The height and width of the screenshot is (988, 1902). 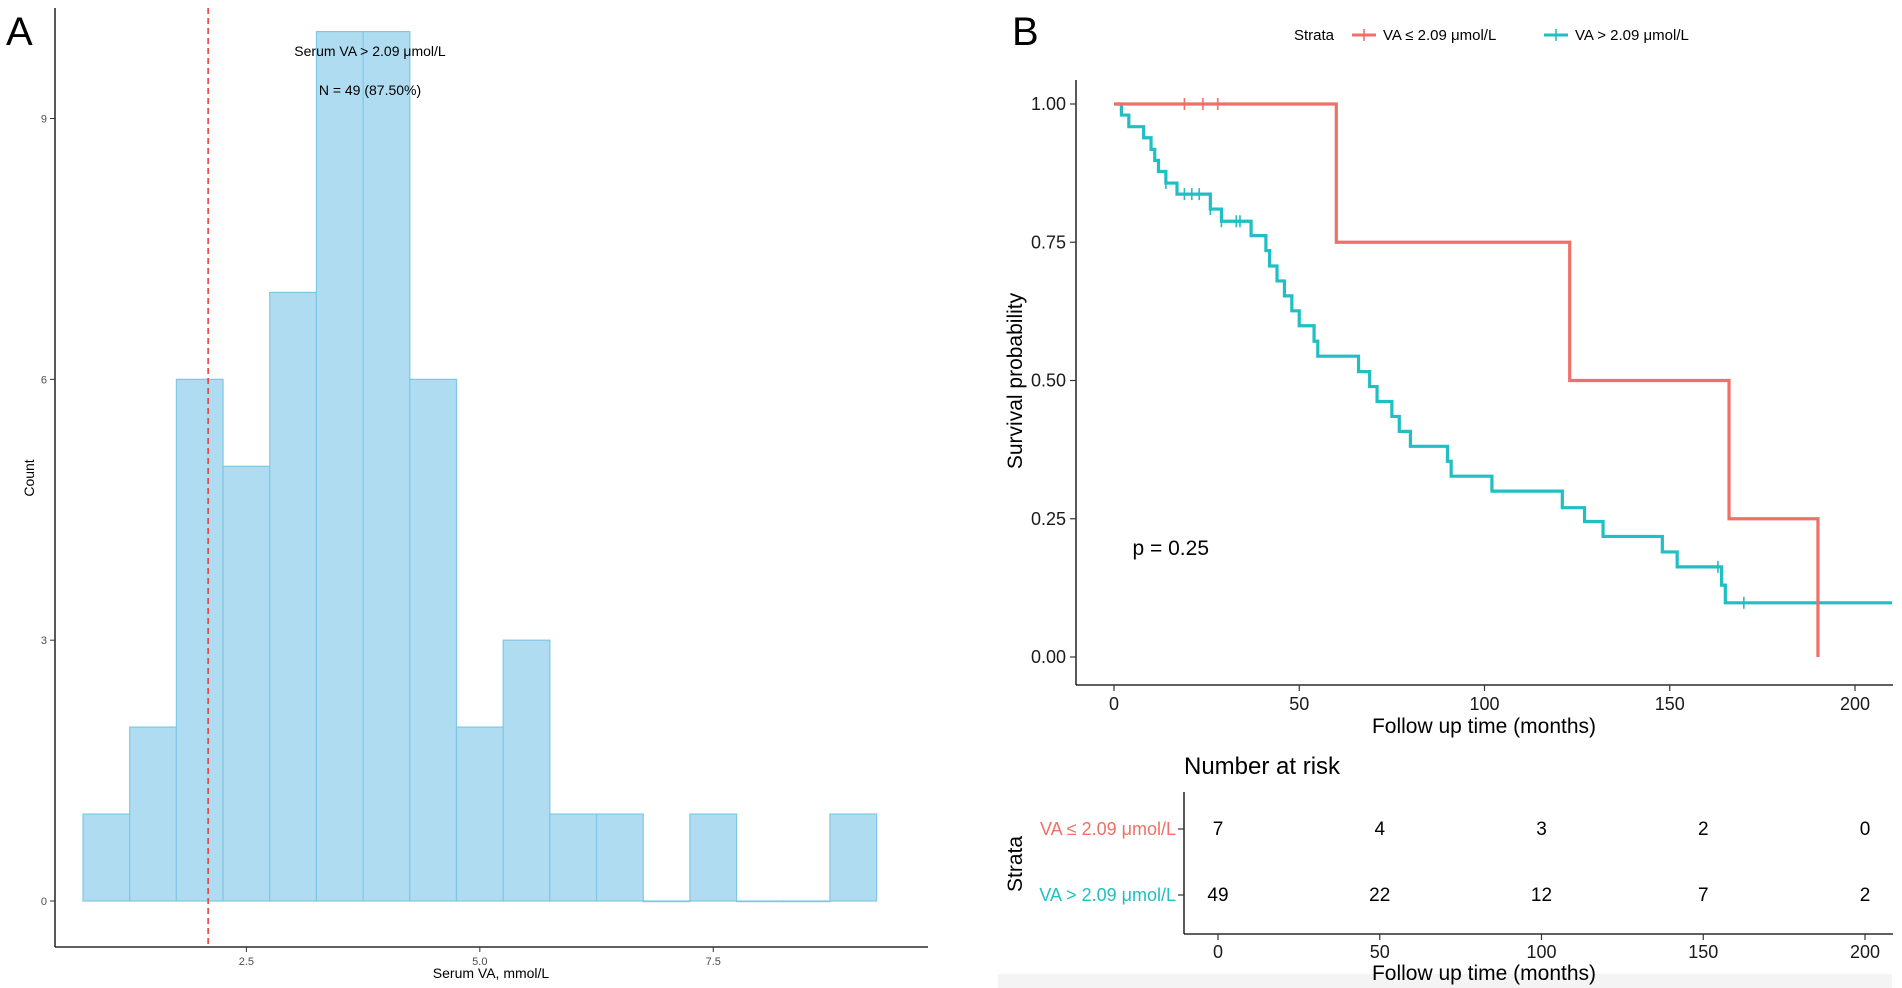 What do you see at coordinates (1048, 657) in the screenshot?
I see `km-y-tick-label: 0.00` at bounding box center [1048, 657].